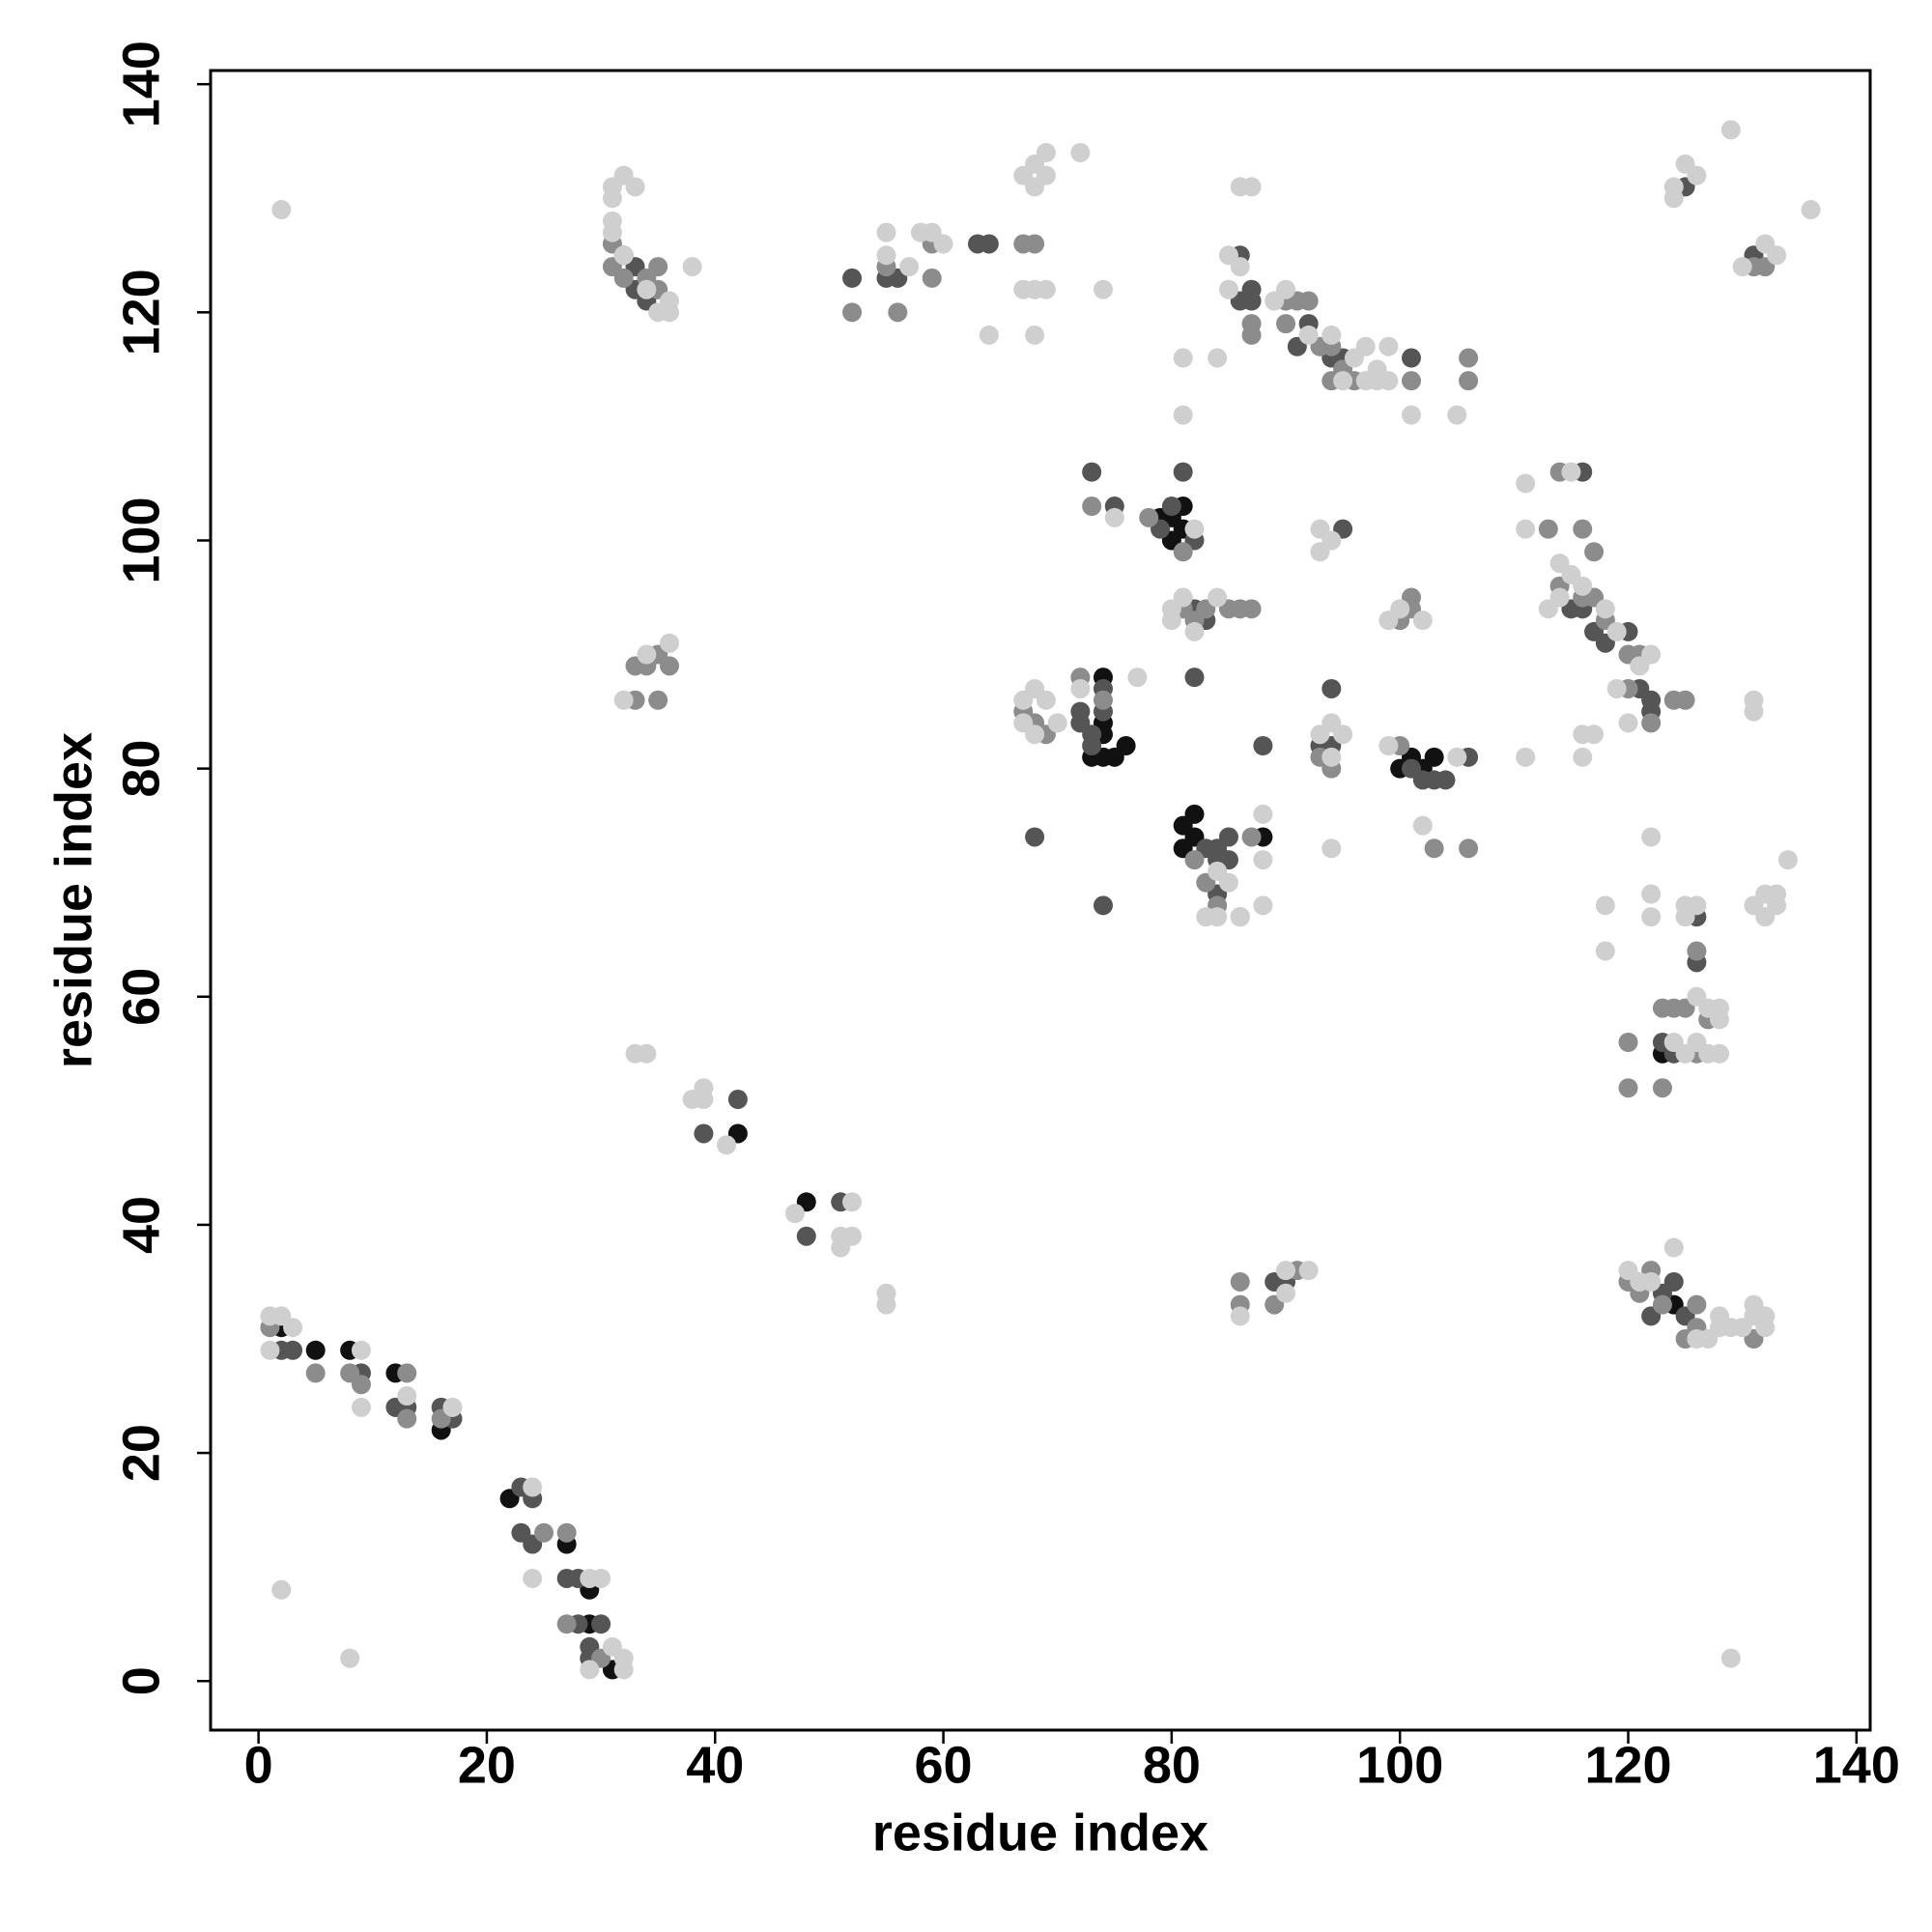  What do you see at coordinates (1172, 1765) in the screenshot?
I see `x-tick-label: 80` at bounding box center [1172, 1765].